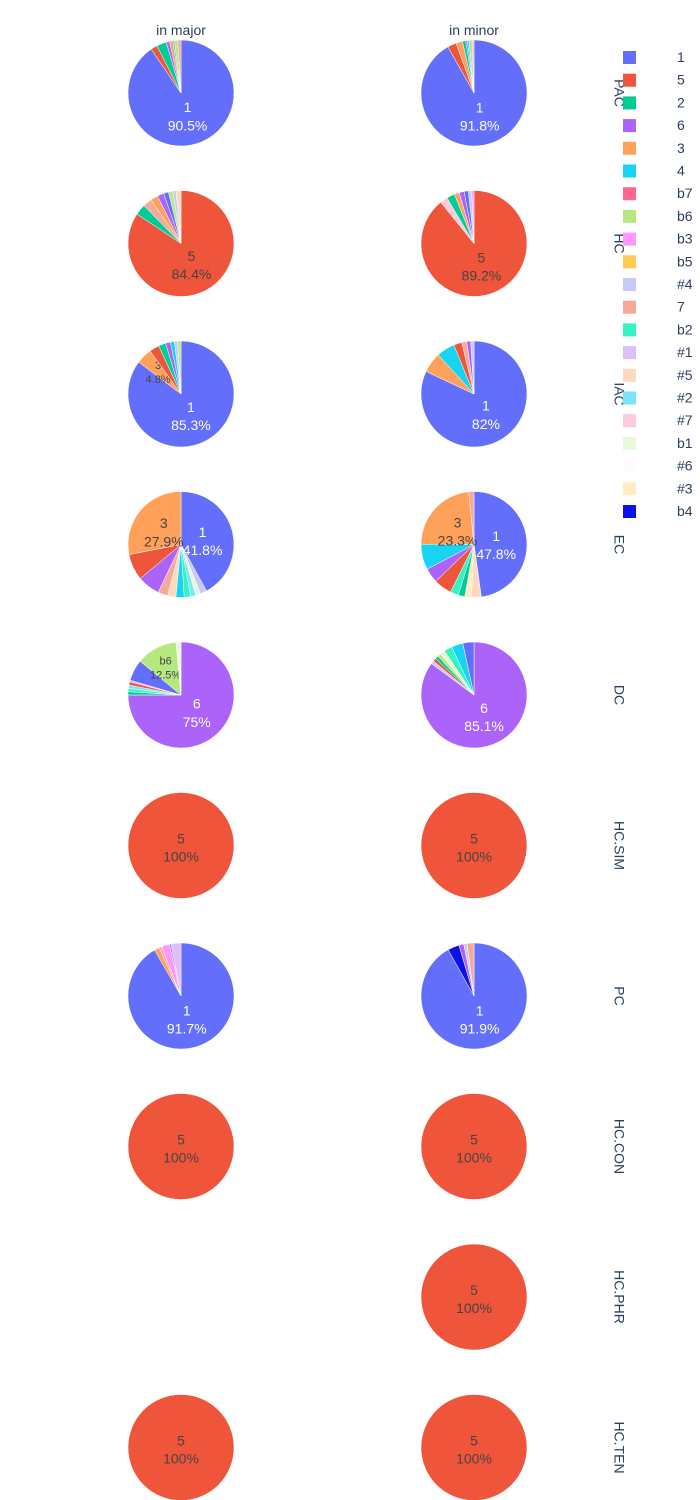  I want to click on legend-label: 3, so click(681, 148).